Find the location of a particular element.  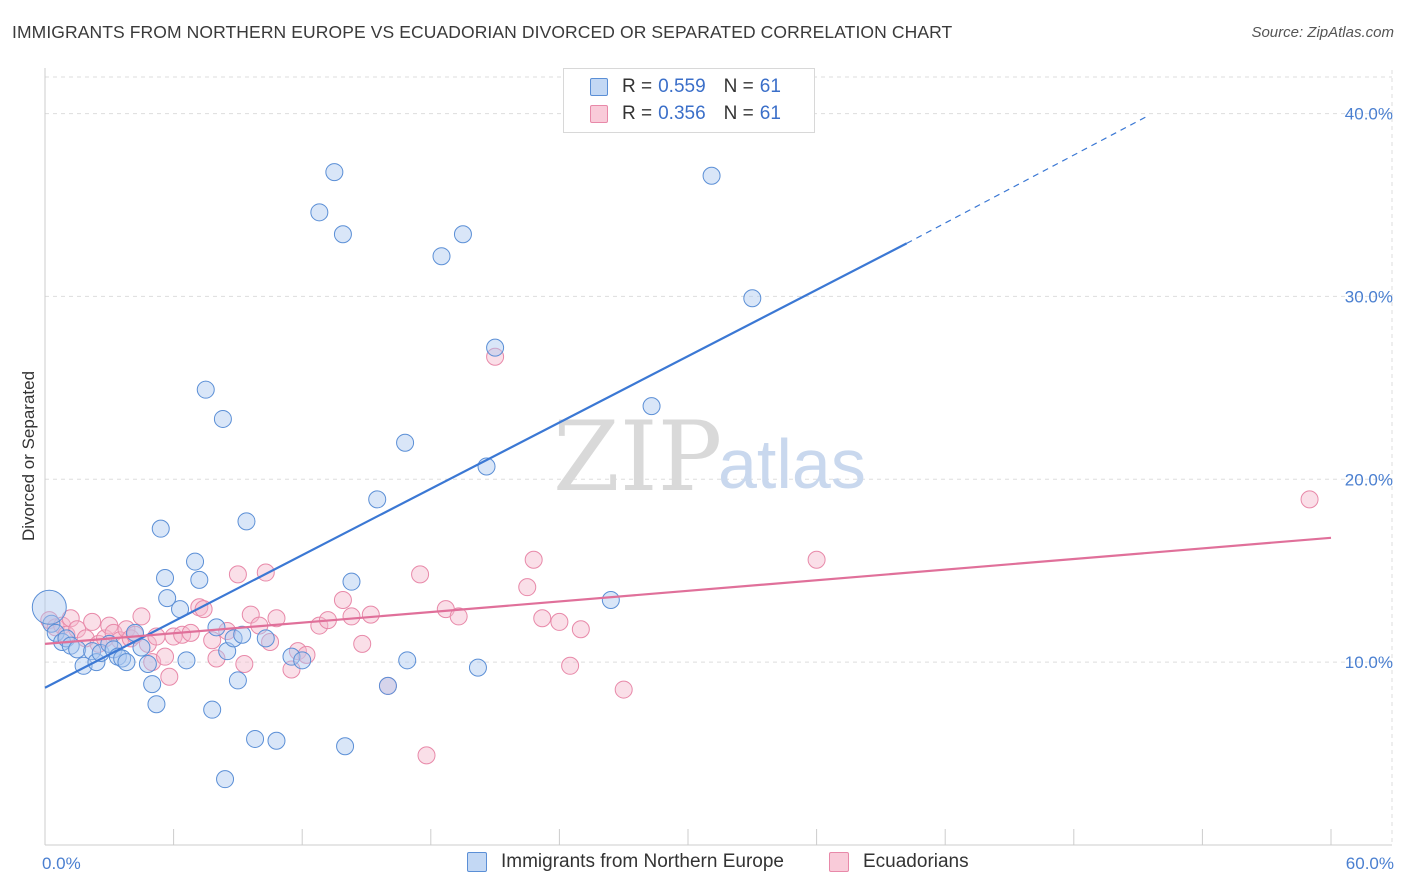

watermark: ZIP atlas is located at coordinates (709, 457).